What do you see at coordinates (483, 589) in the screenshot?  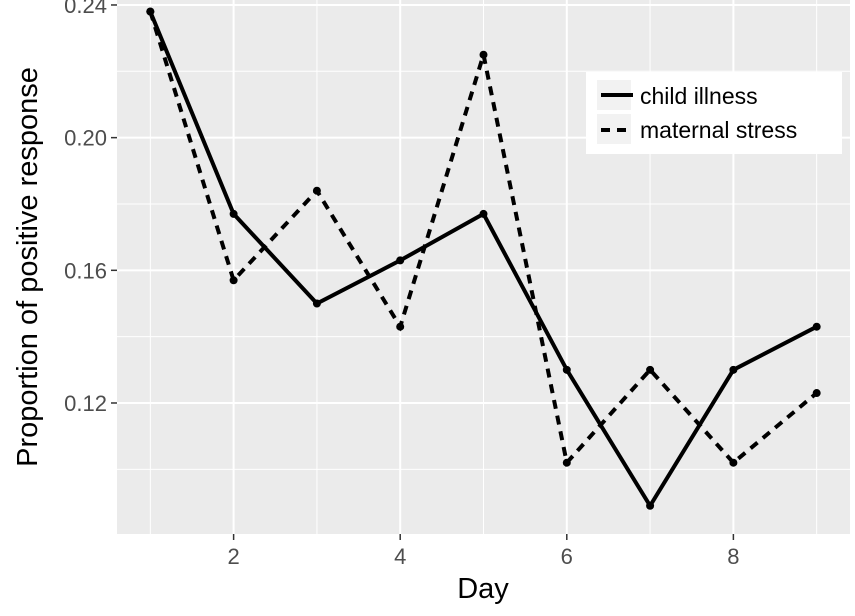 I see `x-axis-title: Day` at bounding box center [483, 589].